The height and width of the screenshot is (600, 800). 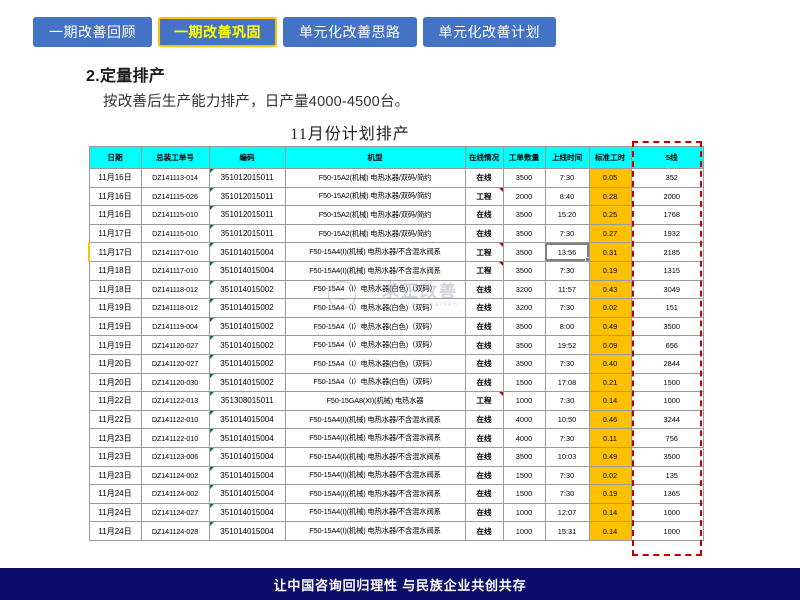 I want to click on cell-line5: 3500, so click(x=672, y=456).